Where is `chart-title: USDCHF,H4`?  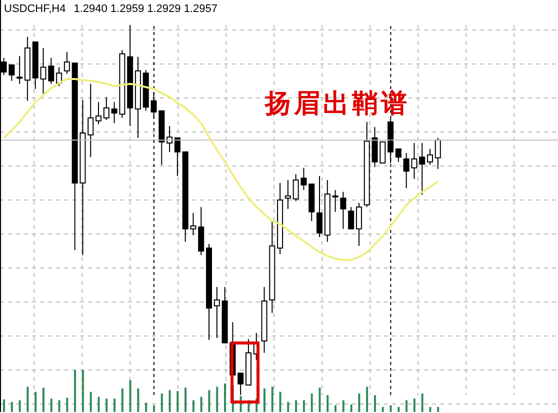 chart-title: USDCHF,H4 is located at coordinates (35, 9).